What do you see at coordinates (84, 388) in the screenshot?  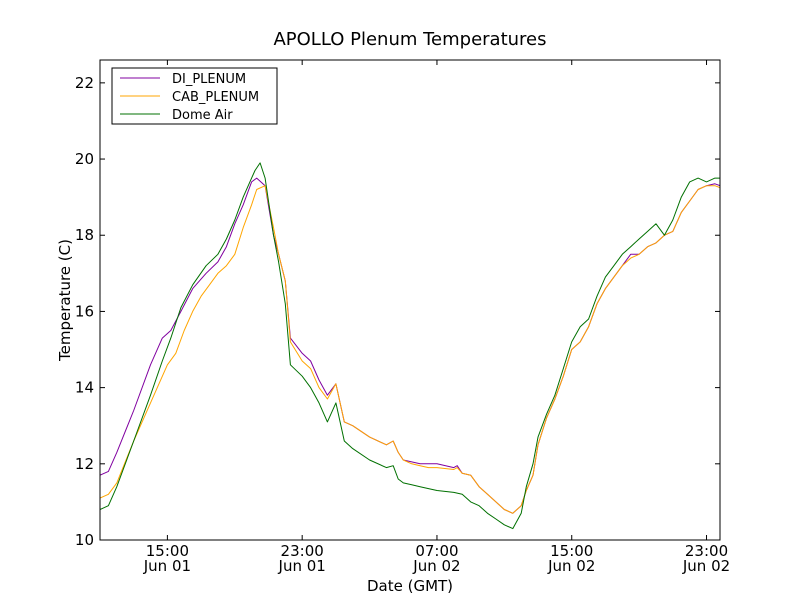 I see `y-tick-label: 14` at bounding box center [84, 388].